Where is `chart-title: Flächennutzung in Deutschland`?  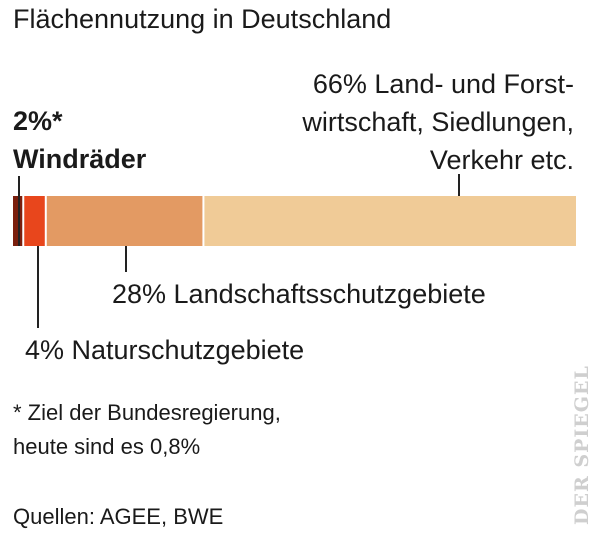
chart-title: Flächennutzung in Deutschland is located at coordinates (202, 19).